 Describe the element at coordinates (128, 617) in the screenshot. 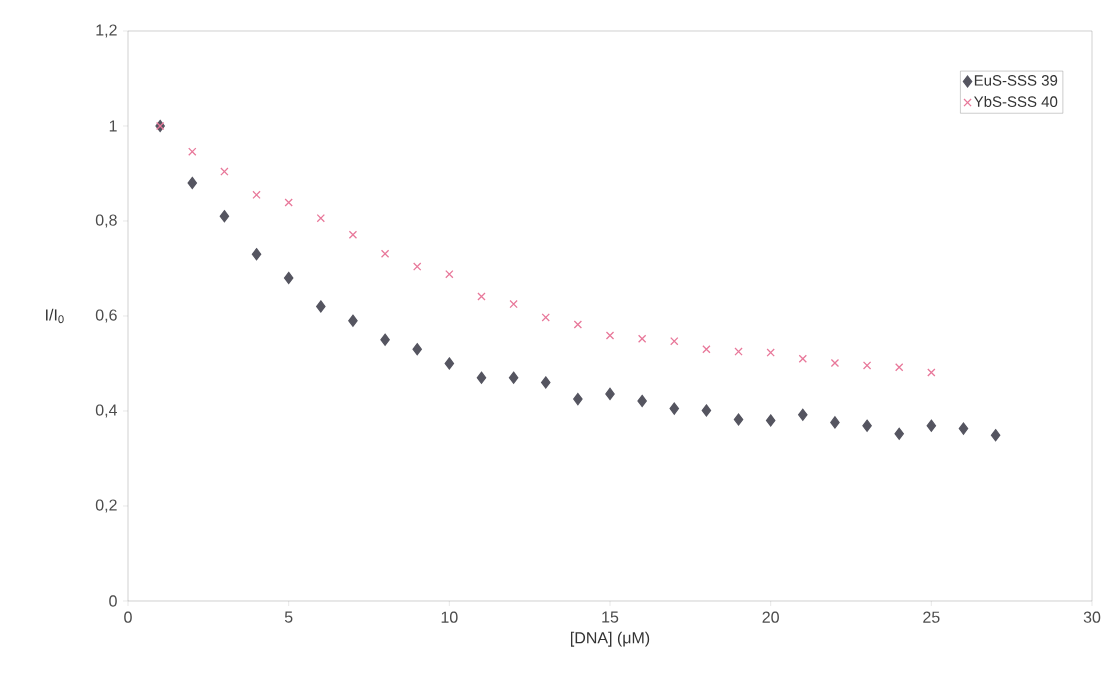

I see `x-tick-label: 0` at that location.